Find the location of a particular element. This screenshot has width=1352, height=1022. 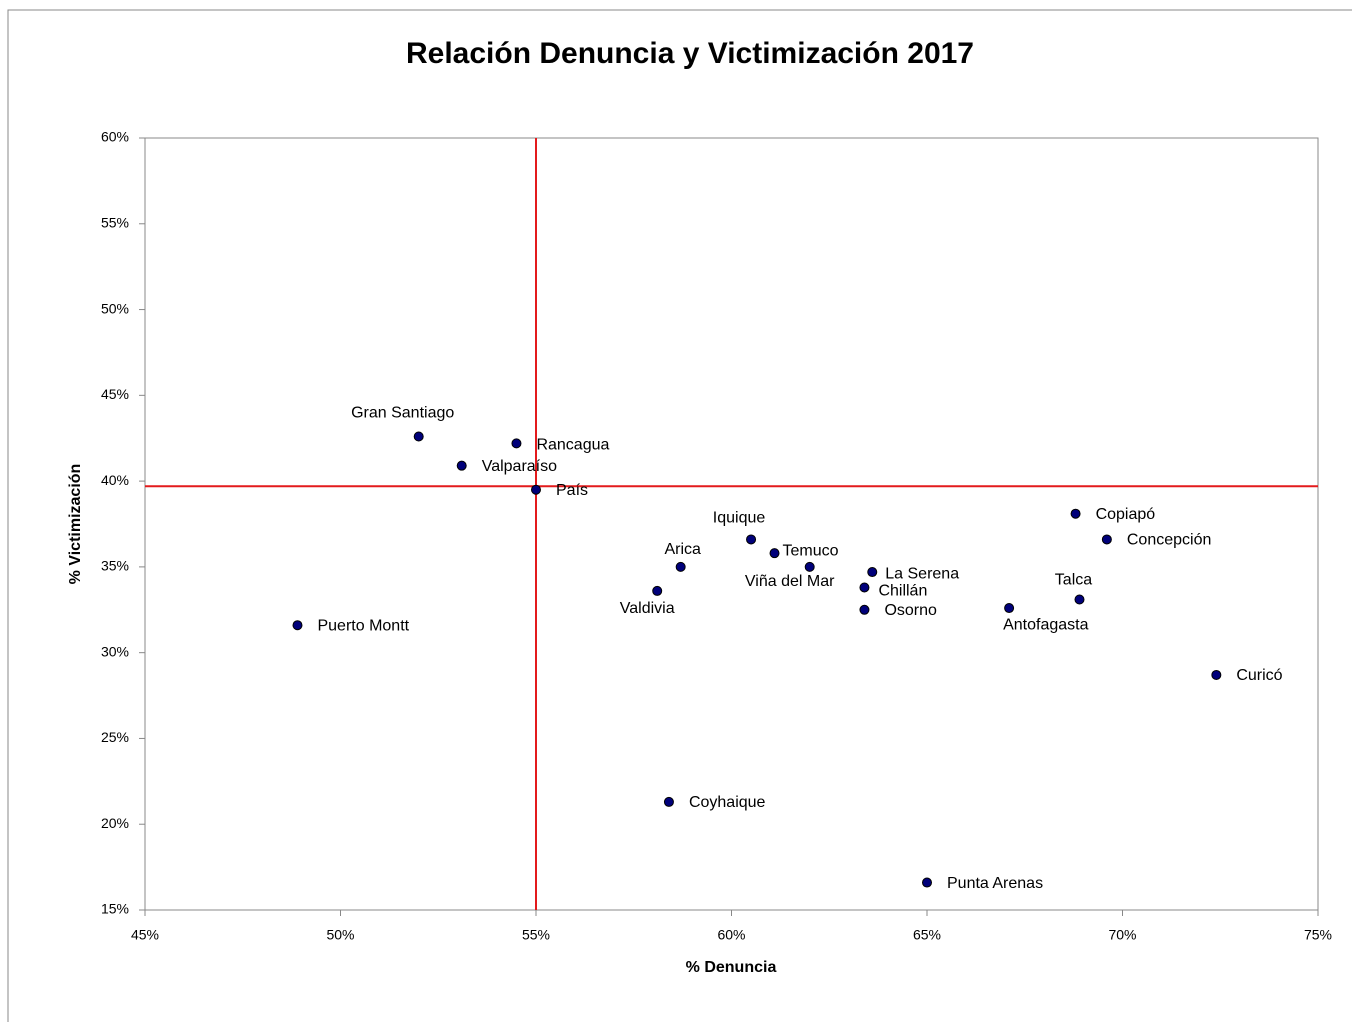

x-tick-label: 65% is located at coordinates (927, 935).